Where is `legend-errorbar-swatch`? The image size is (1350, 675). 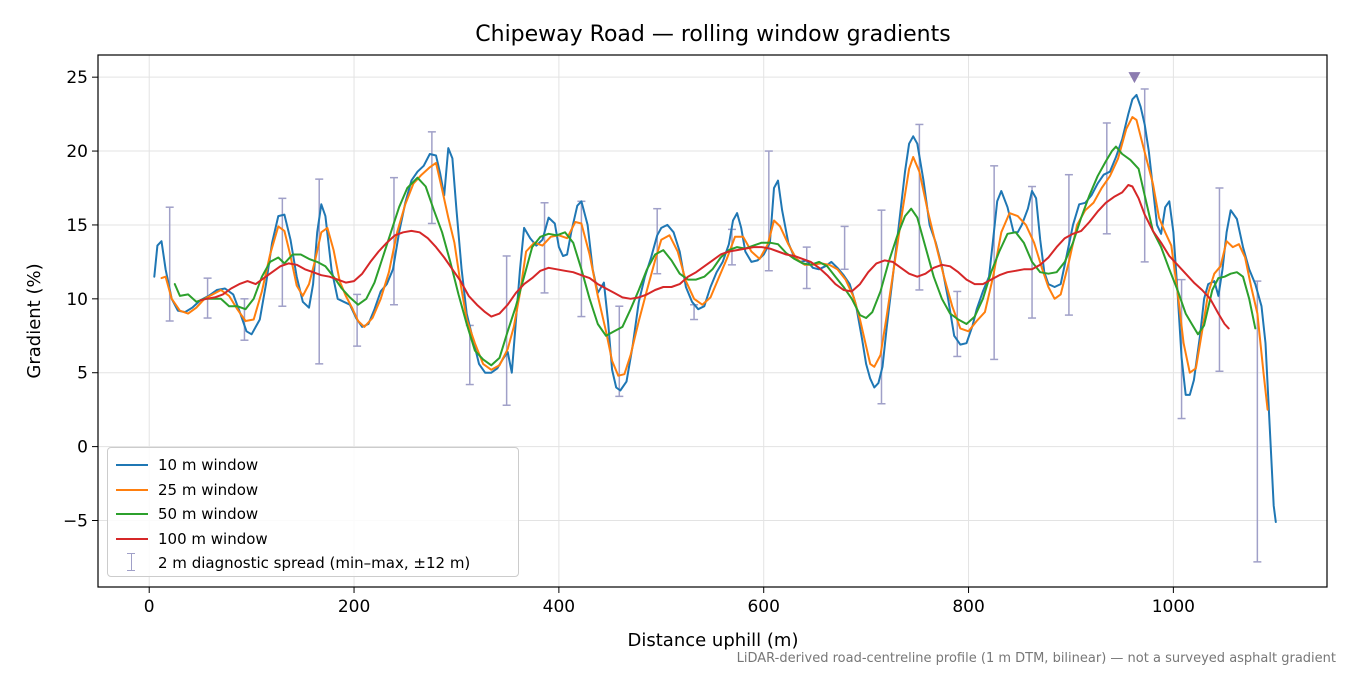
legend-errorbar-swatch is located at coordinates (131, 562).